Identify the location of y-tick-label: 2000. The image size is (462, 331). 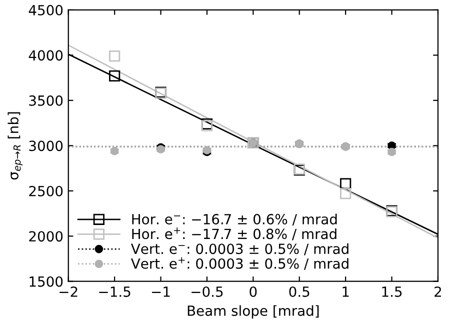
(46, 236).